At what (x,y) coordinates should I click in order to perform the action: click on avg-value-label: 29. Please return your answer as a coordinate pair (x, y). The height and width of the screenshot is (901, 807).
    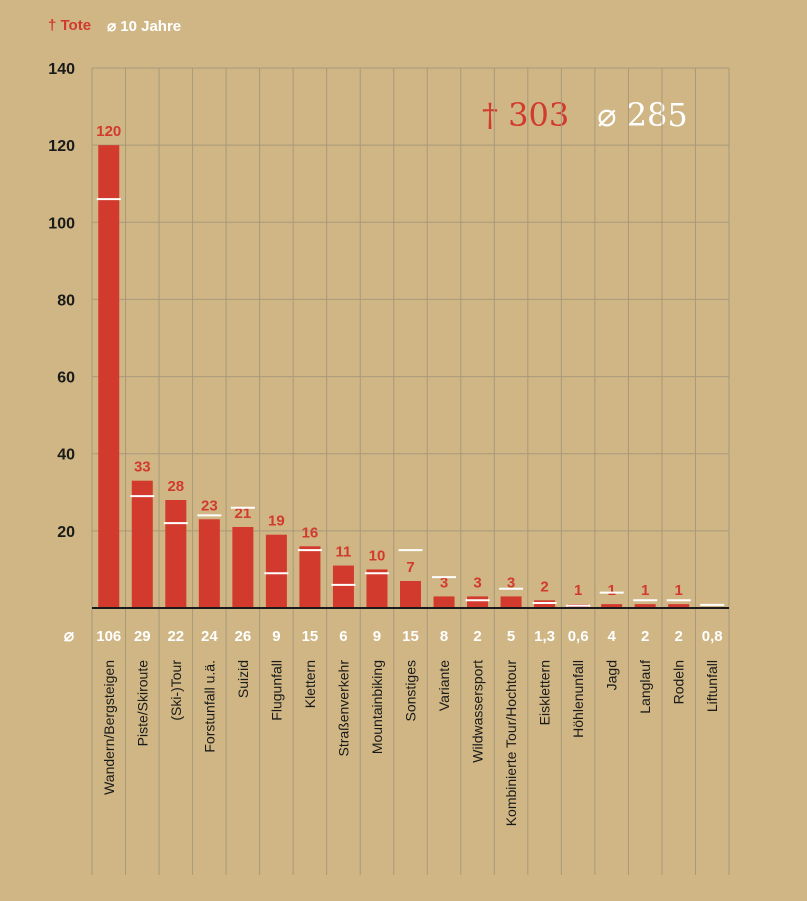
    Looking at the image, I should click on (142, 636).